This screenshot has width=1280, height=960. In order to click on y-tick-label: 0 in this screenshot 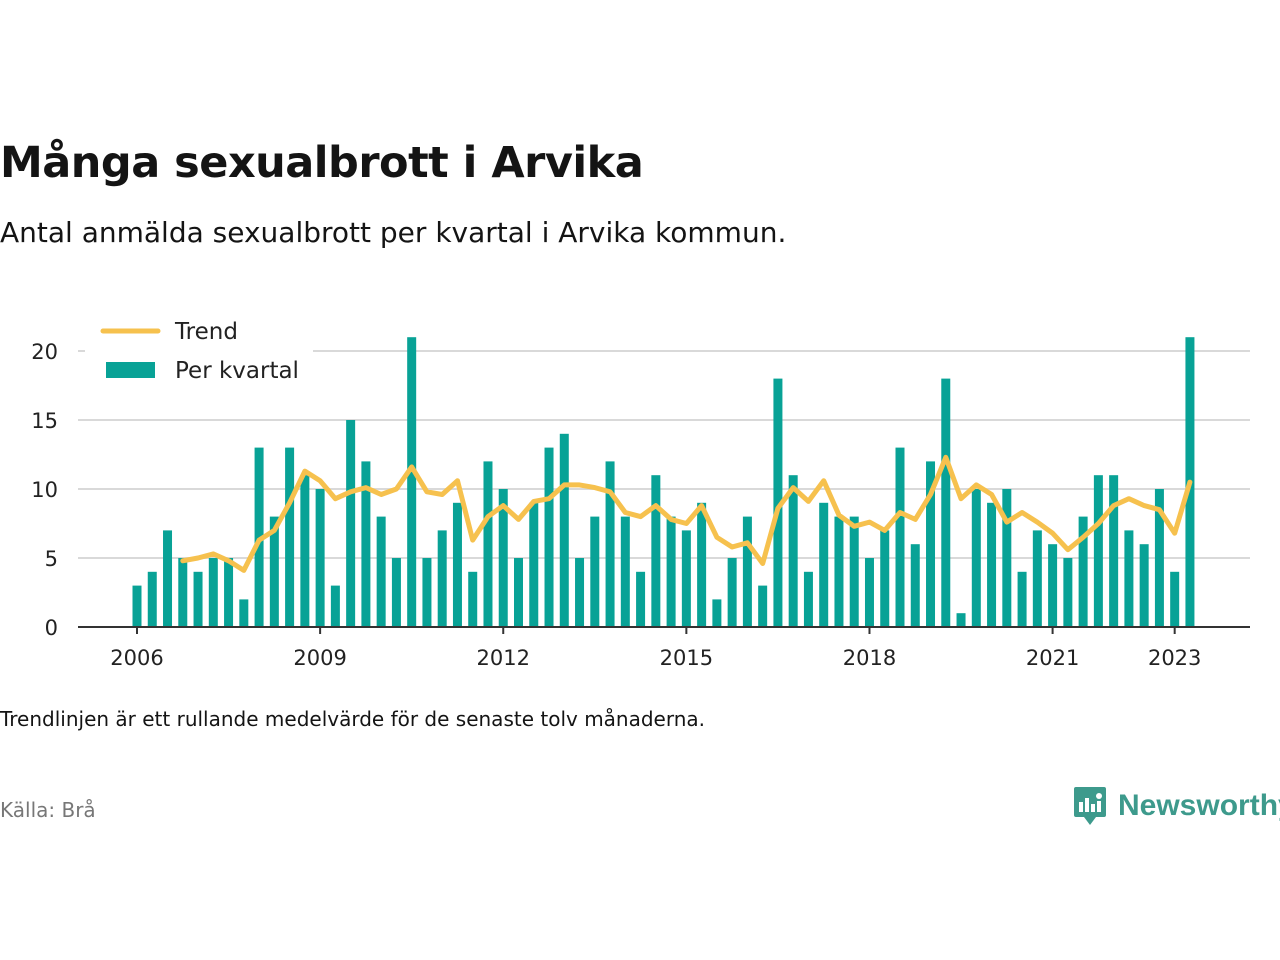, I will do `click(51, 628)`.